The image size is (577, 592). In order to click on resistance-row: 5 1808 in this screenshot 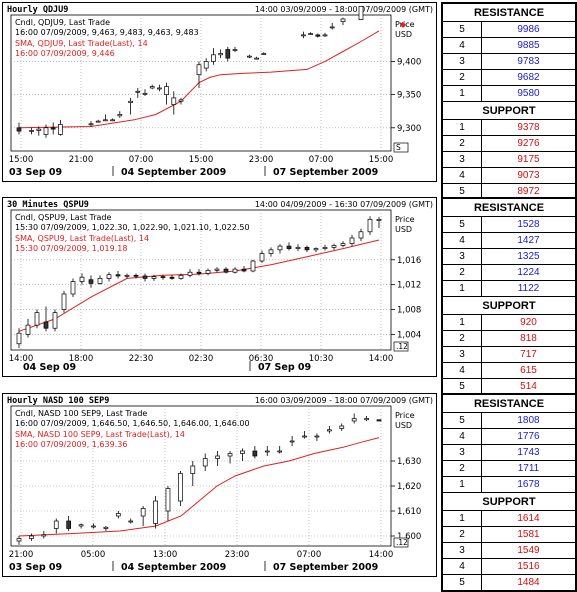, I will do `click(509, 420)`.